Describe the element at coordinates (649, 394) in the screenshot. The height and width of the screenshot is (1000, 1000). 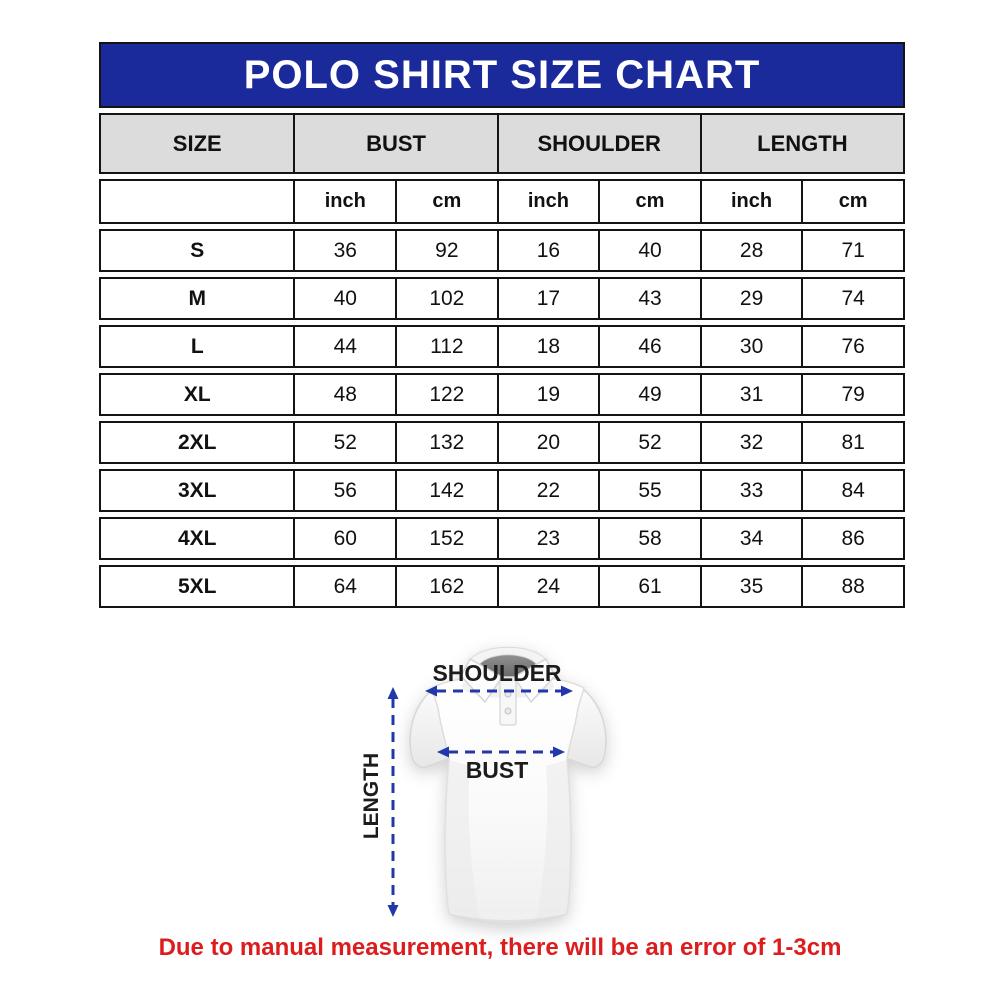
I see `measurement-cell: 49` at that location.